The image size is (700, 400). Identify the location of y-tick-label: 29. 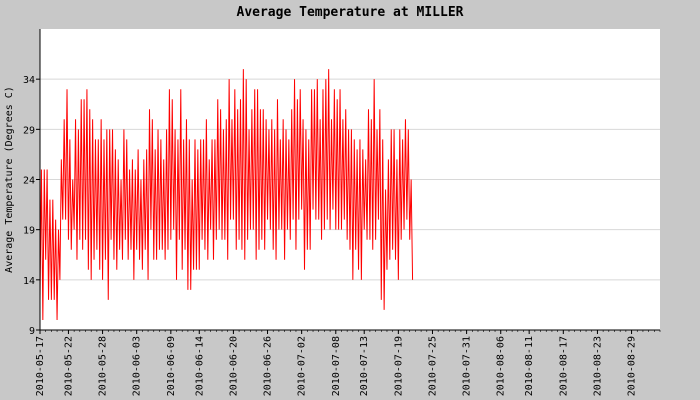
(29, 130).